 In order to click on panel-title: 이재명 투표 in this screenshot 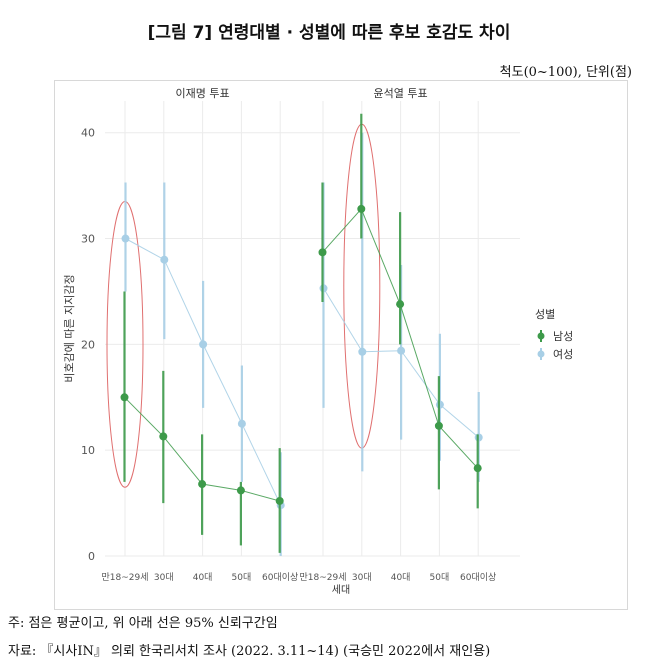, I will do `click(203, 93)`.